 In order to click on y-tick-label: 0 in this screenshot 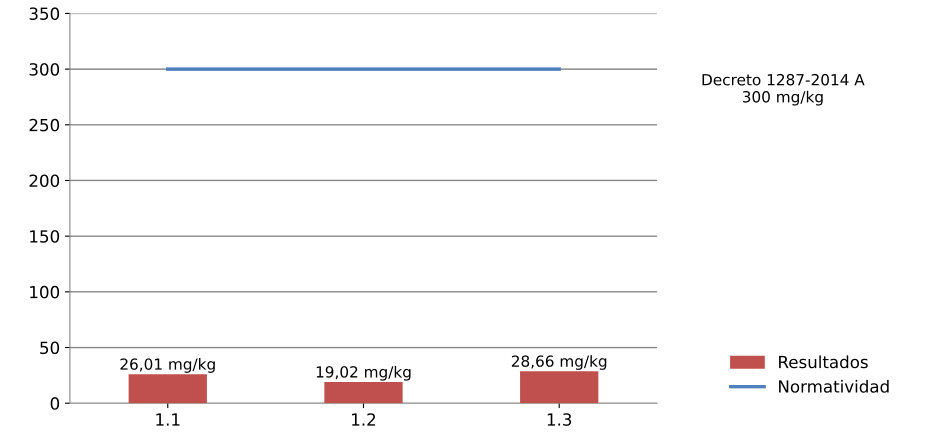, I will do `click(55, 403)`.